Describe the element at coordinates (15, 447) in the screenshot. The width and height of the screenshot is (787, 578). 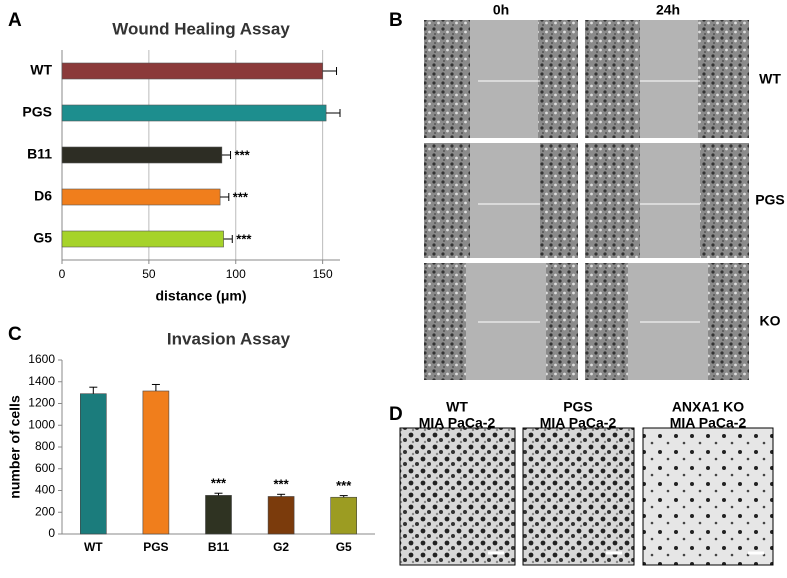
I see `y-axis-label: number of cells` at that location.